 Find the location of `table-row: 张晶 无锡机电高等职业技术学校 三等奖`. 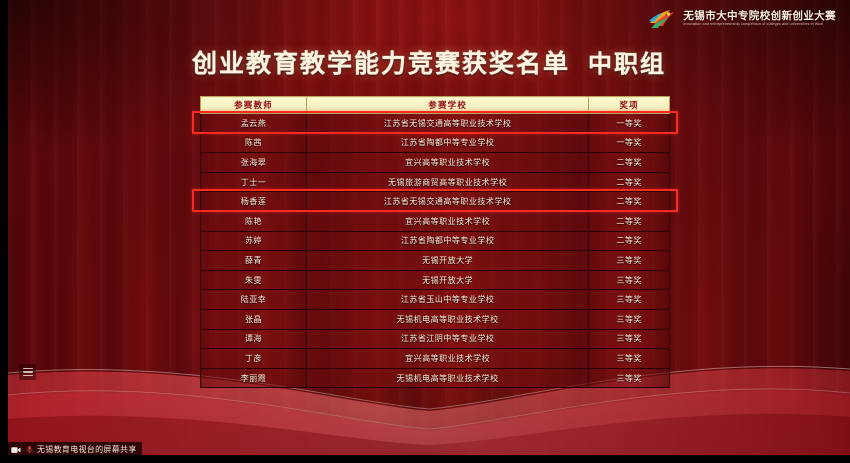

table-row: 张晶 无锡机电高等职业技术学校 三等奖 is located at coordinates (435, 319).